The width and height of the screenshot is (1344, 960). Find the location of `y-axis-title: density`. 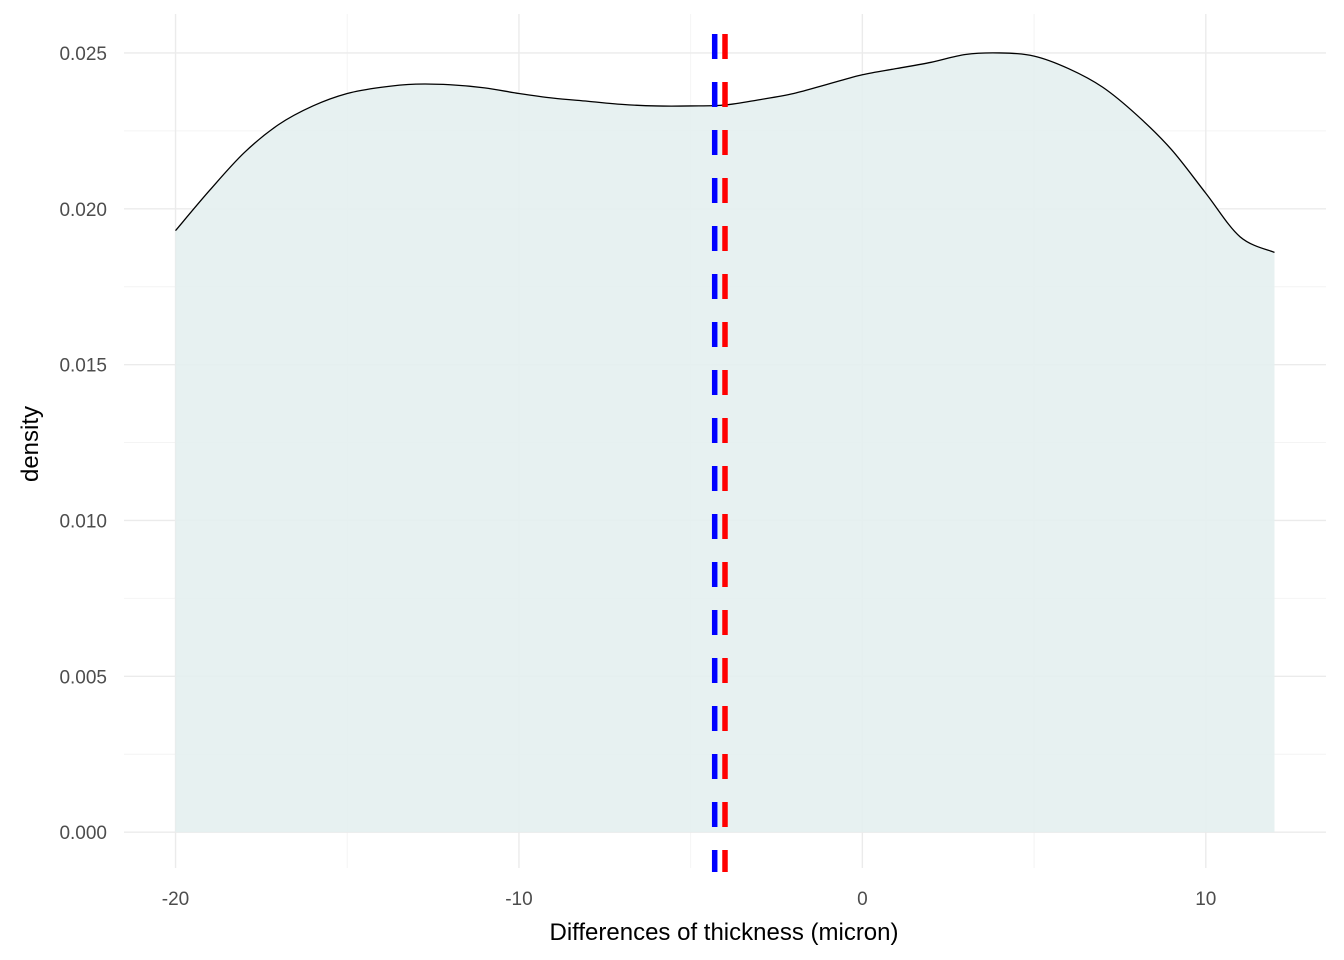

y-axis-title: density is located at coordinates (30, 444).